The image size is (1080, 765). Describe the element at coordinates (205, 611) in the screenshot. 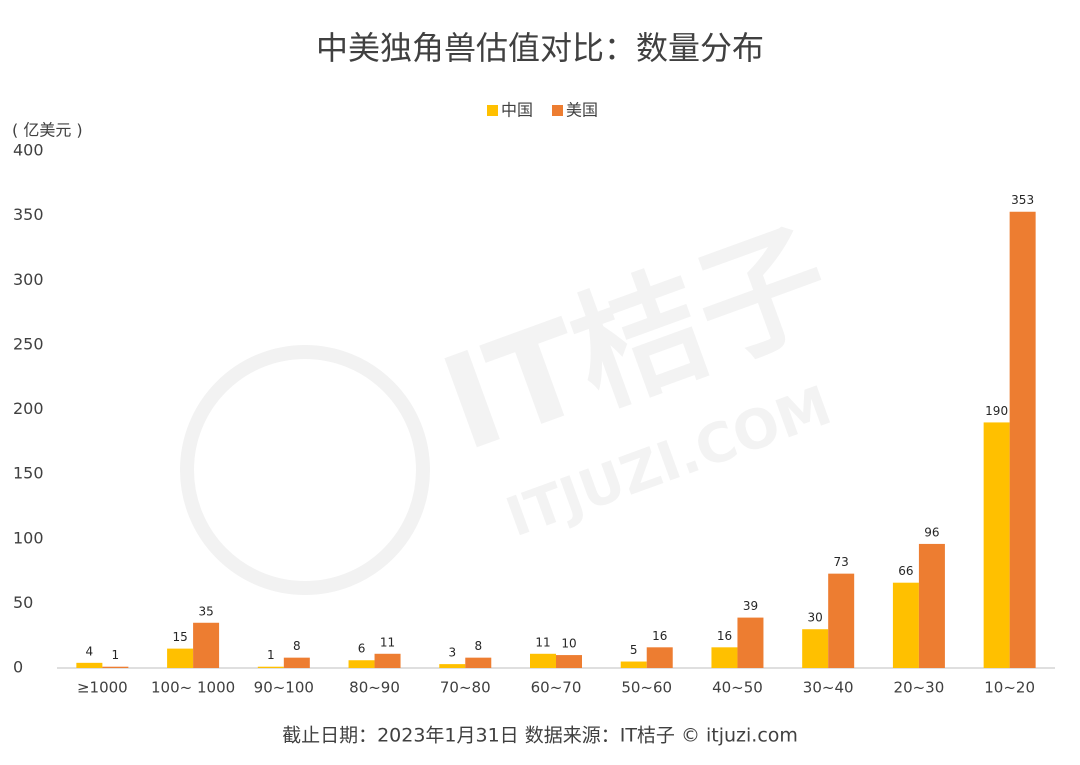

I see `value-label: 35` at that location.